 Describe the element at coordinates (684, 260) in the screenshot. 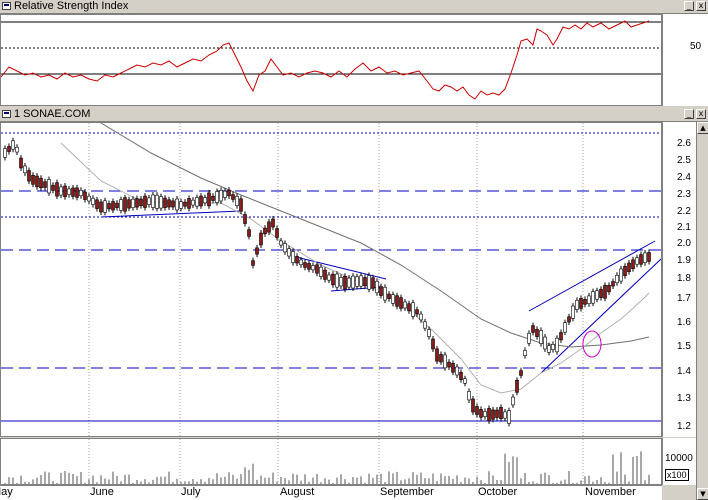

I see `price-tick: 1.9` at that location.